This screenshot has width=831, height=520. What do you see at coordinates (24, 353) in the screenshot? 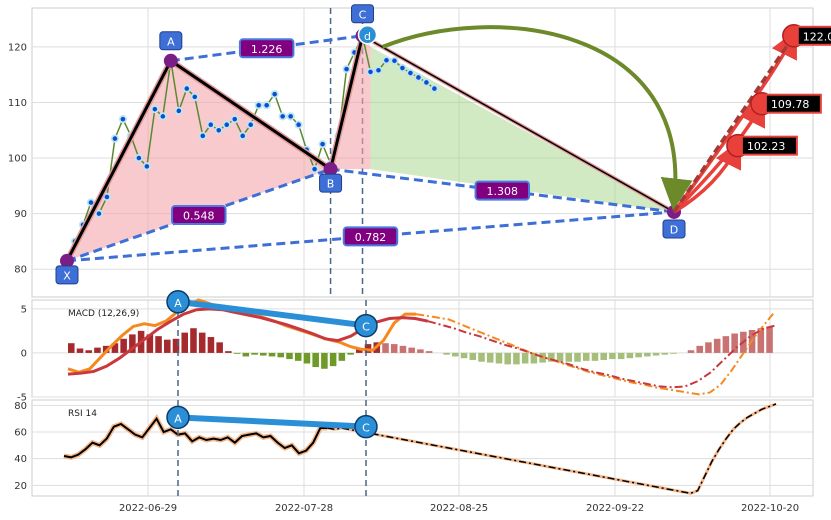
I see `macd-tick-label: 0` at bounding box center [24, 353].